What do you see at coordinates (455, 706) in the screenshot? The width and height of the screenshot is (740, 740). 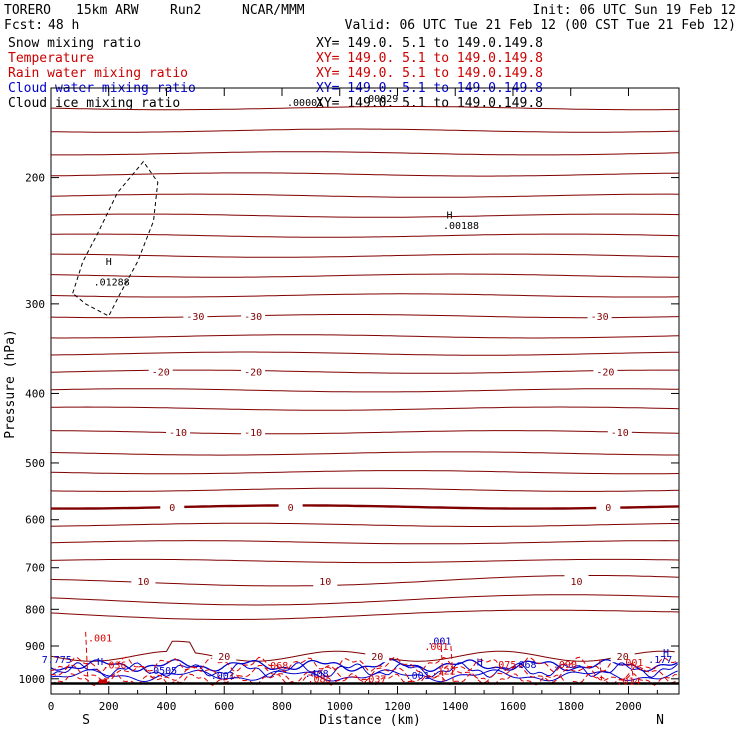 I see `x-tick-label: 1400` at bounding box center [455, 706].